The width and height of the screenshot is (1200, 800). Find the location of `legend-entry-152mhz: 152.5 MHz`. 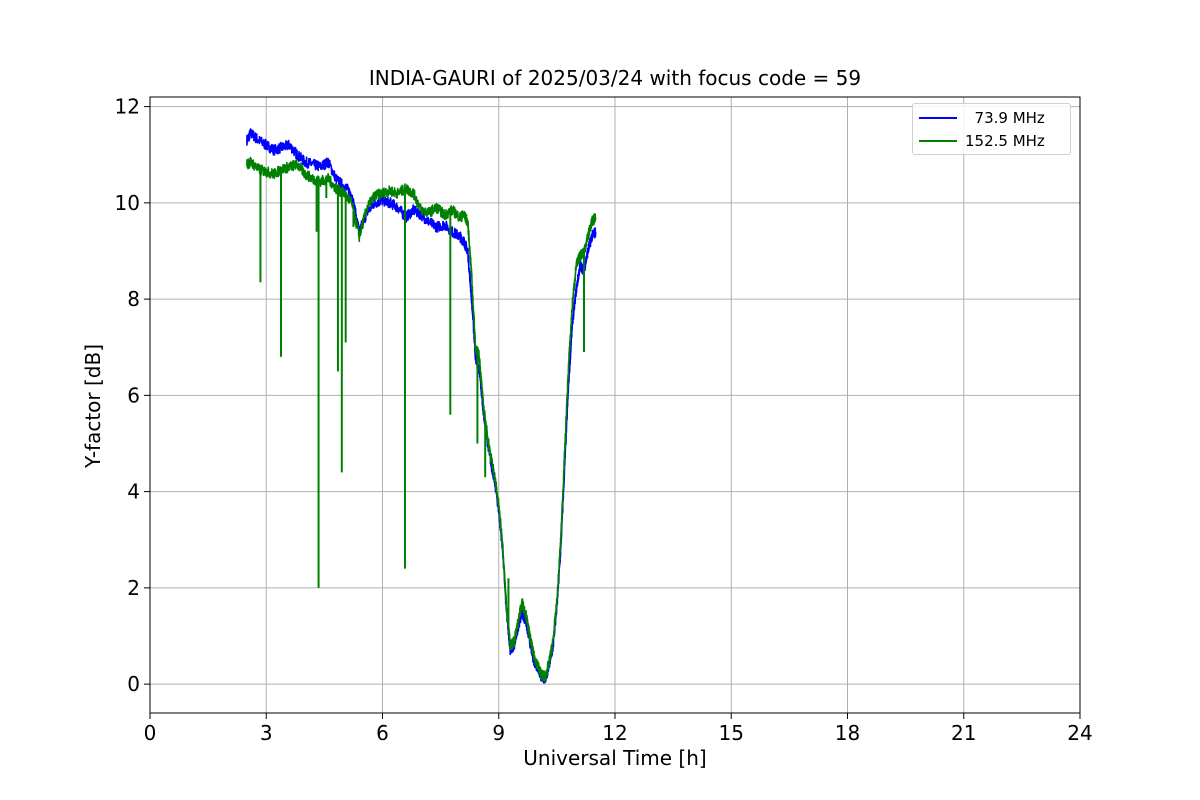

legend-entry-152mhz: 152.5 MHz is located at coordinates (982, 141).